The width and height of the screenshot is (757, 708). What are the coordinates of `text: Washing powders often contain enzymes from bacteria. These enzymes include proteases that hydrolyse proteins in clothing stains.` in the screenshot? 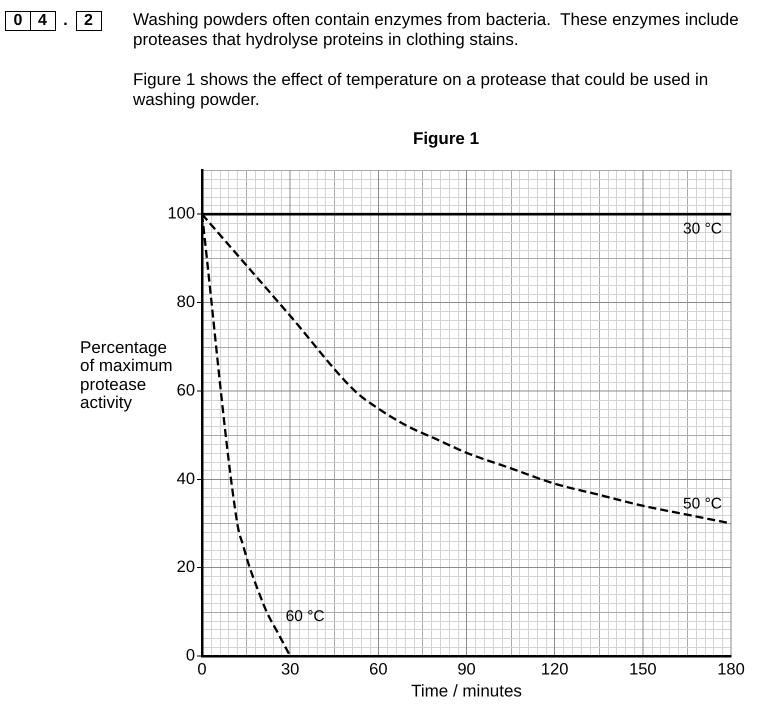 It's located at (436, 30).